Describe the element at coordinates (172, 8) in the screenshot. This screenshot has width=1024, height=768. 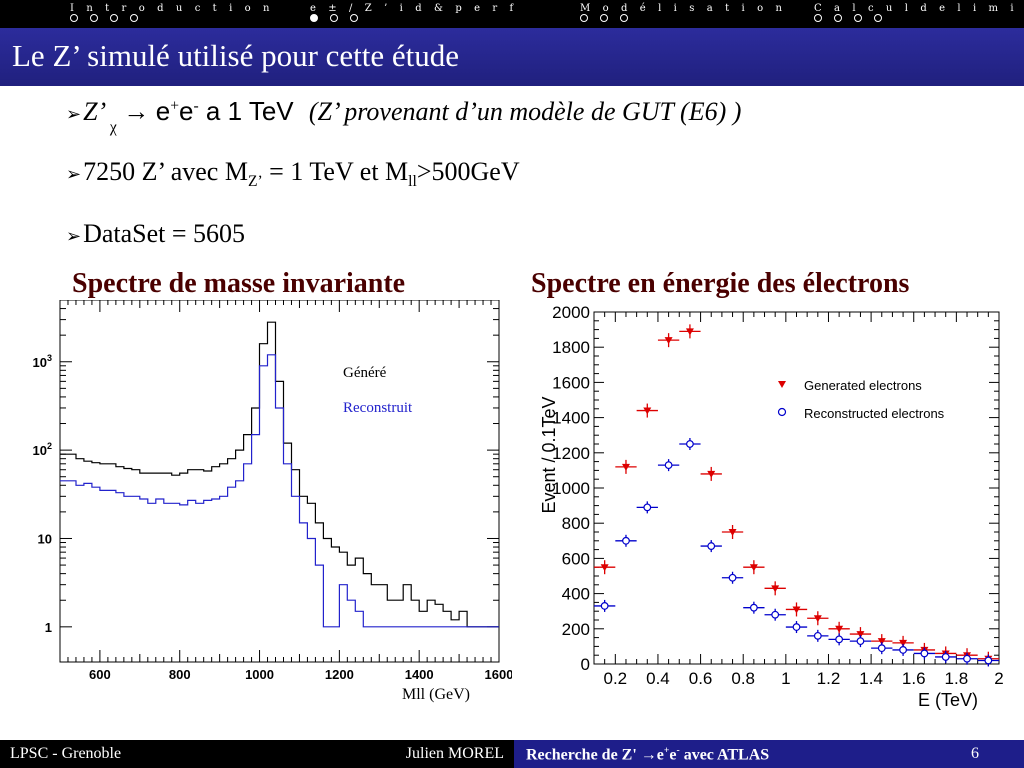
I see `nav-section-title: I n t r o d u c t i o n` at that location.